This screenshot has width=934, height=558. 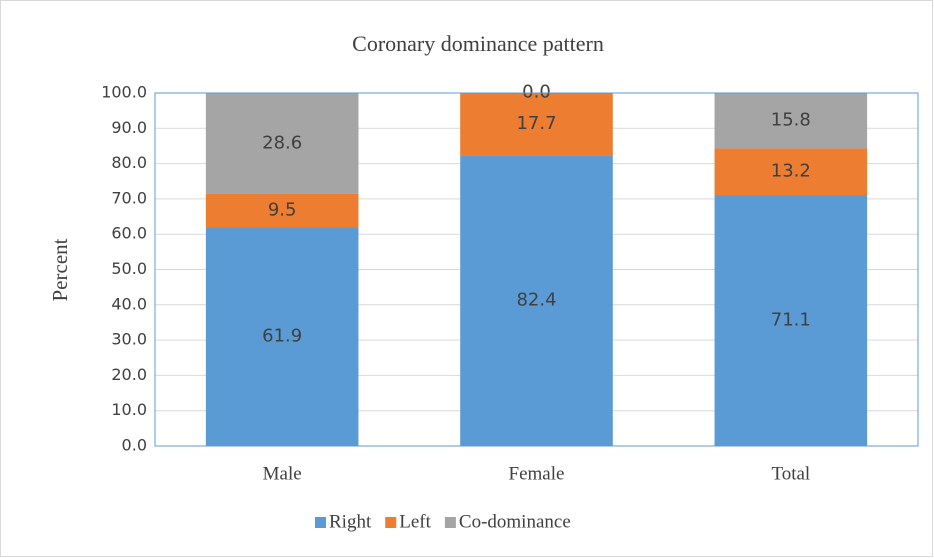 What do you see at coordinates (129, 127) in the screenshot?
I see `y-tick-label: 90.0` at bounding box center [129, 127].